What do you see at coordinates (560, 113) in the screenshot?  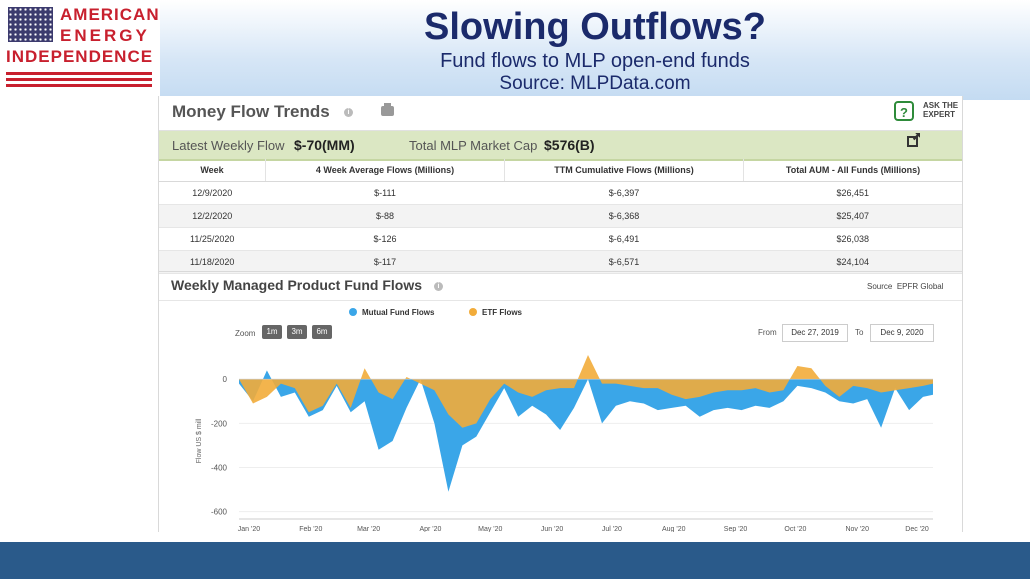 I see `panel-header: Money Flow Trends i ? ASK THE EXPERT` at bounding box center [560, 113].